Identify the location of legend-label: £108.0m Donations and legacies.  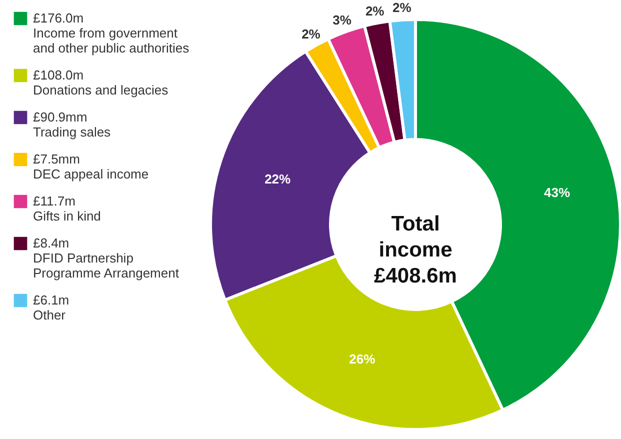
(101, 83).